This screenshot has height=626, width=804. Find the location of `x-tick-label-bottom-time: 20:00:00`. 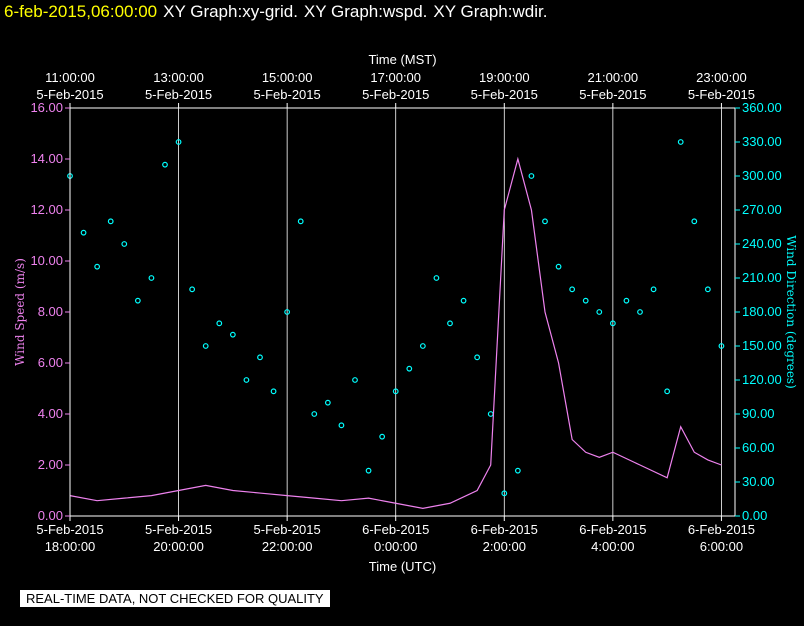

x-tick-label-bottom-time: 20:00:00 is located at coordinates (178, 546).